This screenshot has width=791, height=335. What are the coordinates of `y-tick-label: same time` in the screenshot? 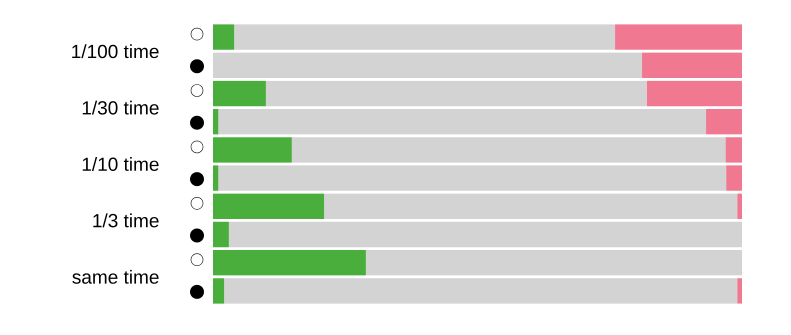 It's located at (115, 277).